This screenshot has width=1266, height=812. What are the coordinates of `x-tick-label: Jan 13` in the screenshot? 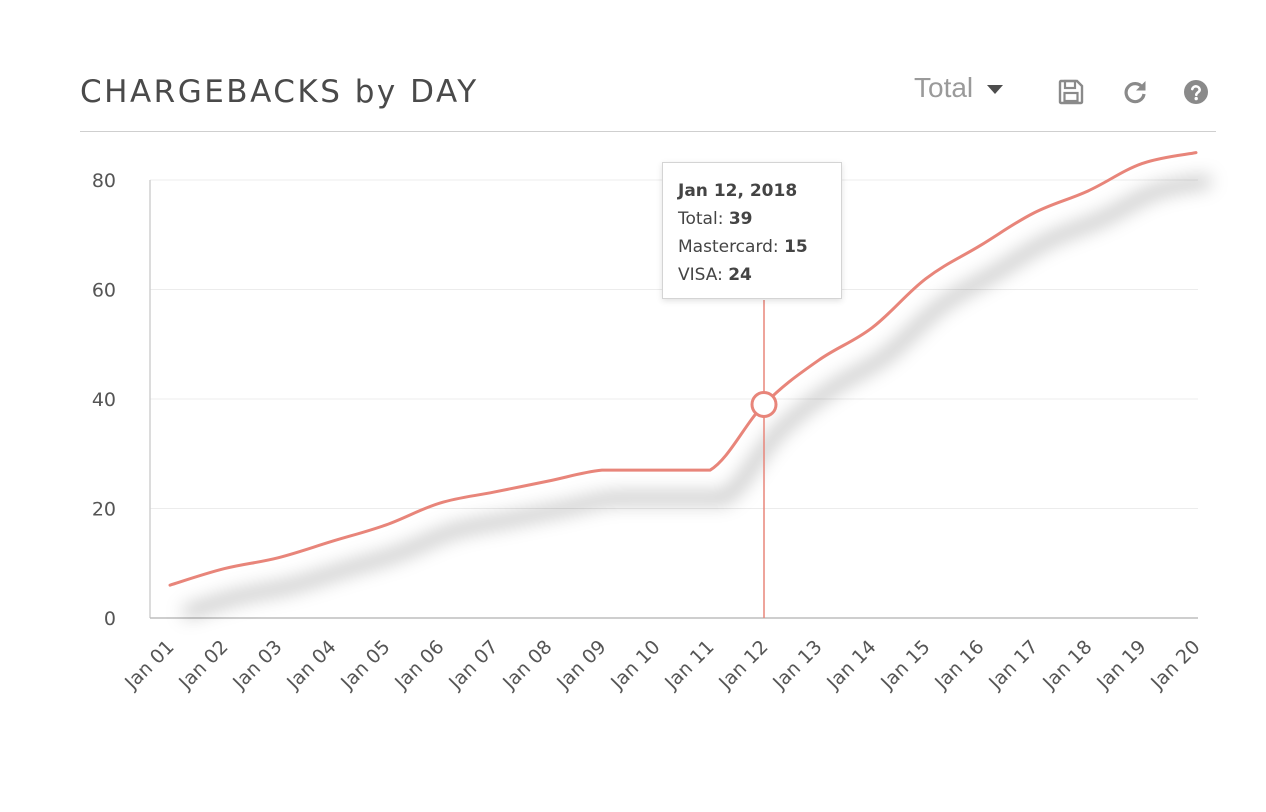 It's located at (797, 665).